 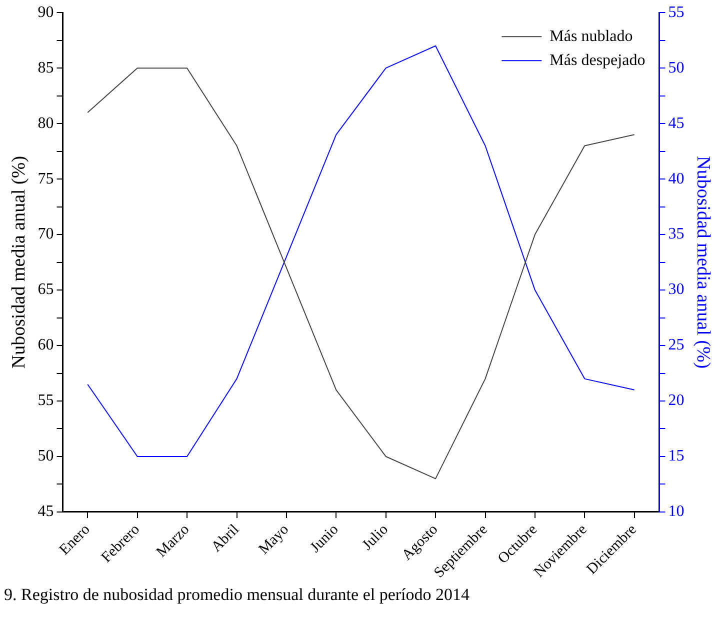 What do you see at coordinates (46, 401) in the screenshot?
I see `y-tick-label: 55` at bounding box center [46, 401].